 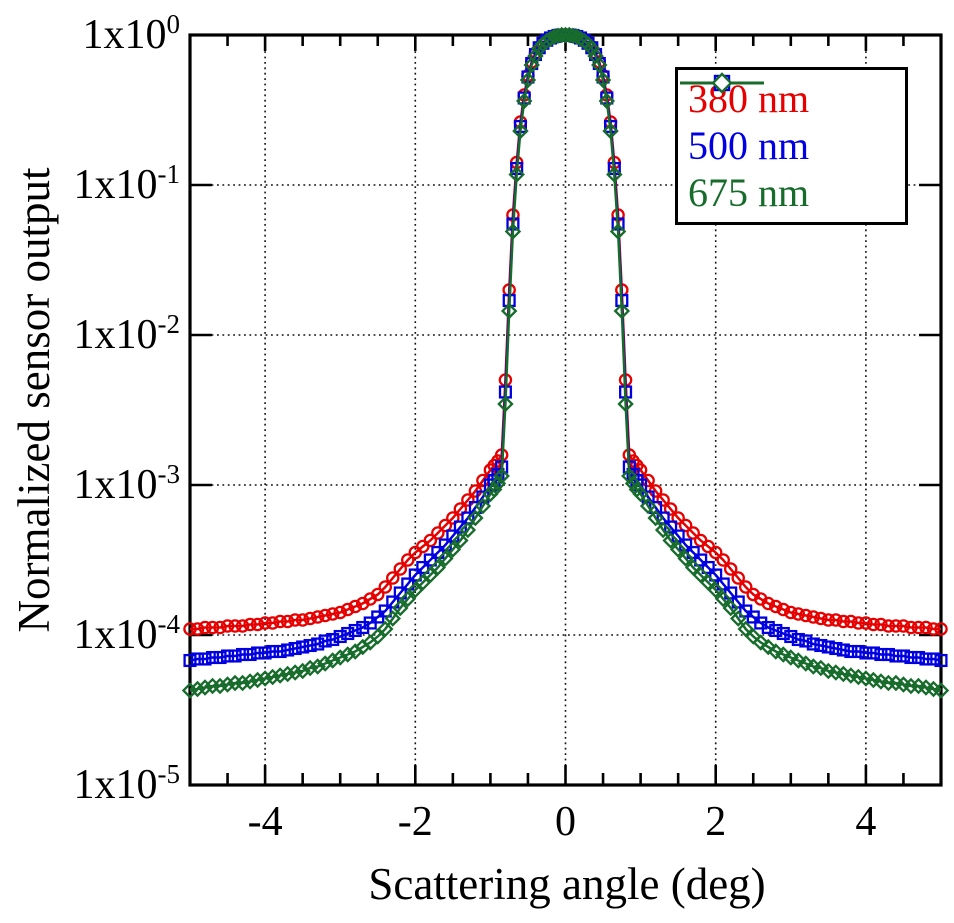 I want to click on y-tick-label: 1x10⁻⁵, so click(x=127, y=784).